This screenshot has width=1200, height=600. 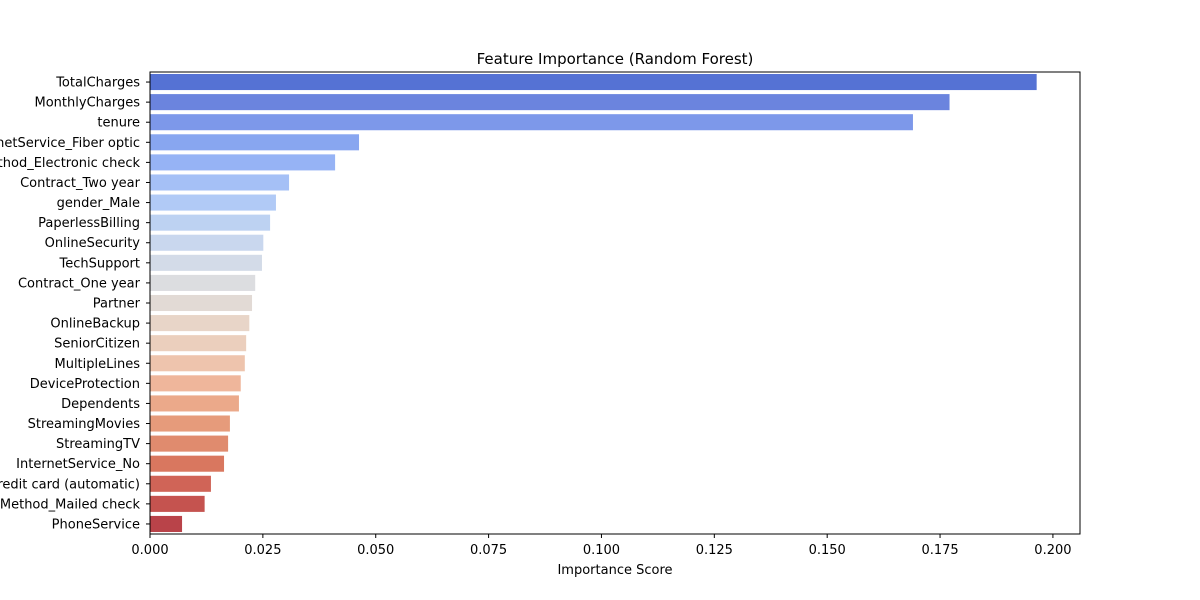 I want to click on y-tick-label: Partner, so click(x=117, y=304).